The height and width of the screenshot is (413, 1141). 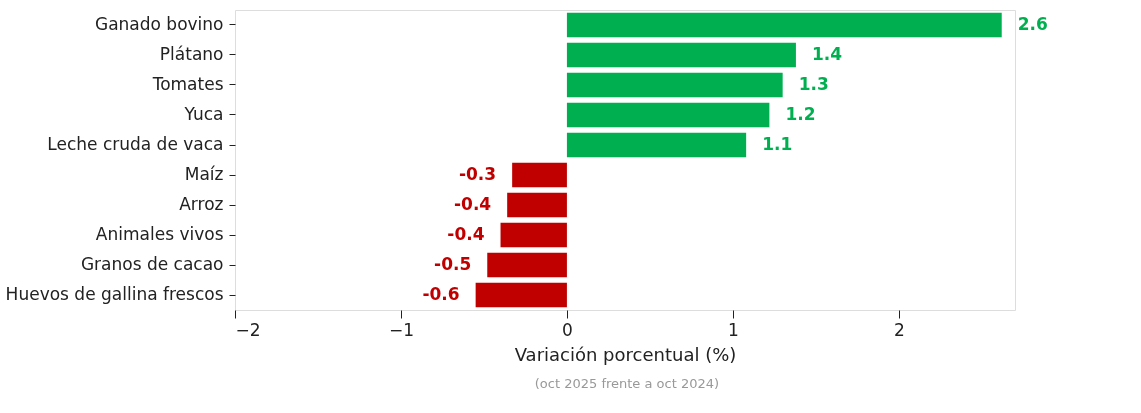 What do you see at coordinates (800, 114) in the screenshot?
I see `data-label: 1.2` at bounding box center [800, 114].